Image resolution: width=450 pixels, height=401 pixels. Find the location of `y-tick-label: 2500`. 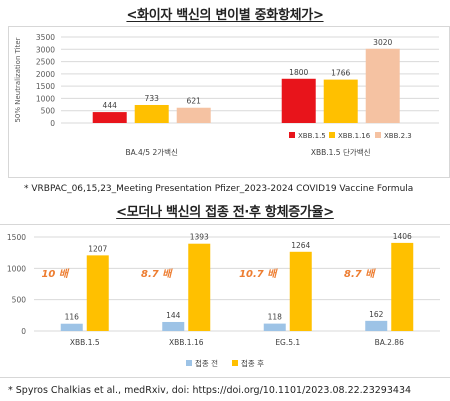

y-tick-label: 2500 is located at coordinates (45, 62).